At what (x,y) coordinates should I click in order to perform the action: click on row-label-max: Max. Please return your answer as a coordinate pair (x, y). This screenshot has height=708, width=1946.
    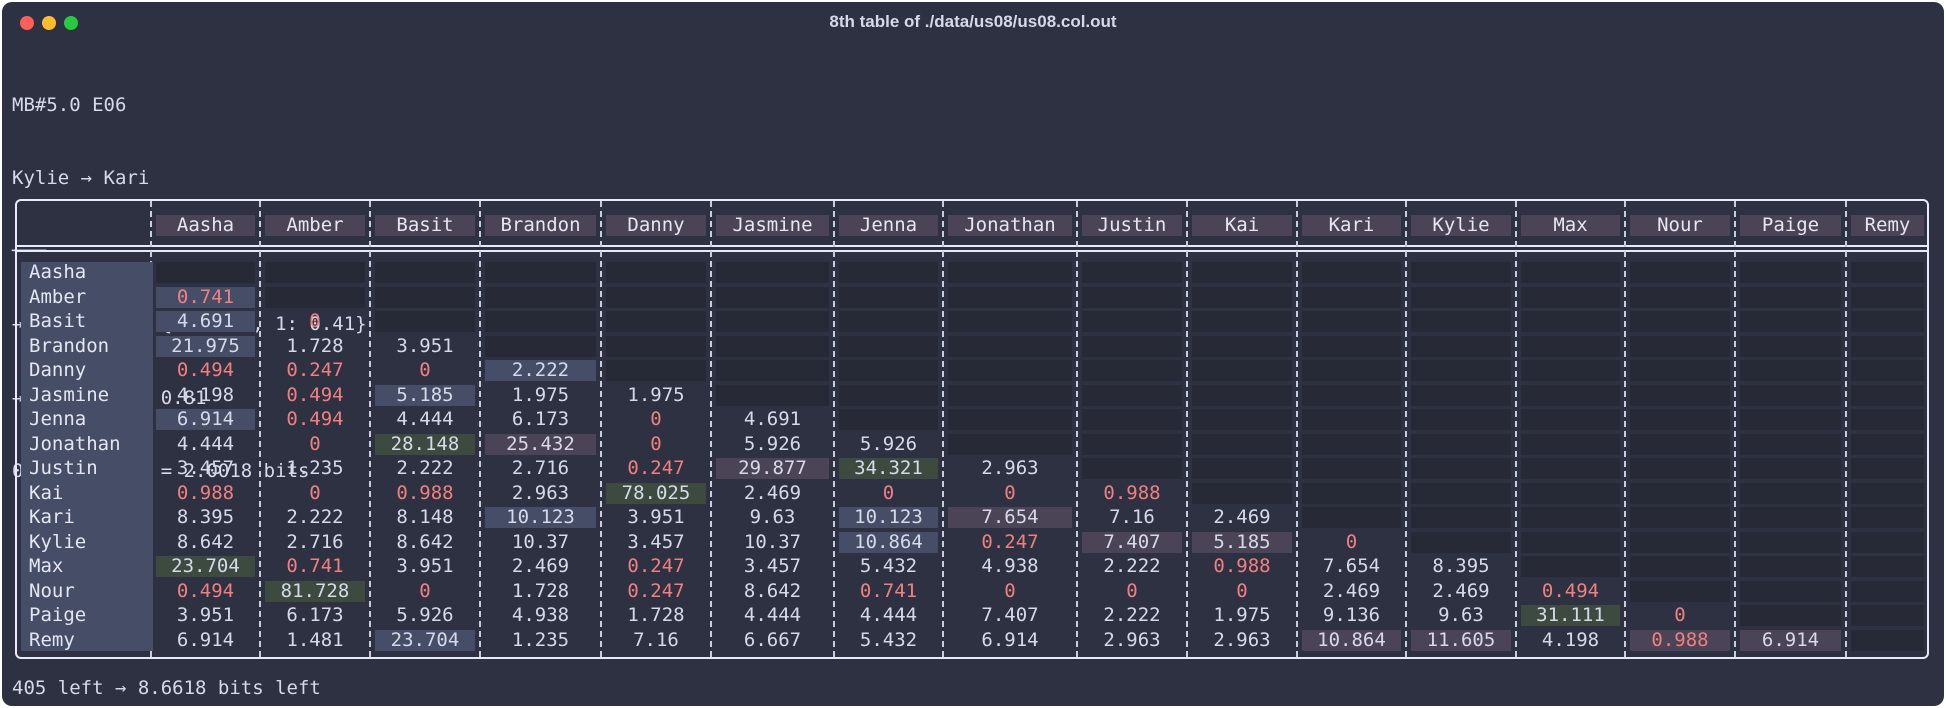
    Looking at the image, I should click on (46, 566).